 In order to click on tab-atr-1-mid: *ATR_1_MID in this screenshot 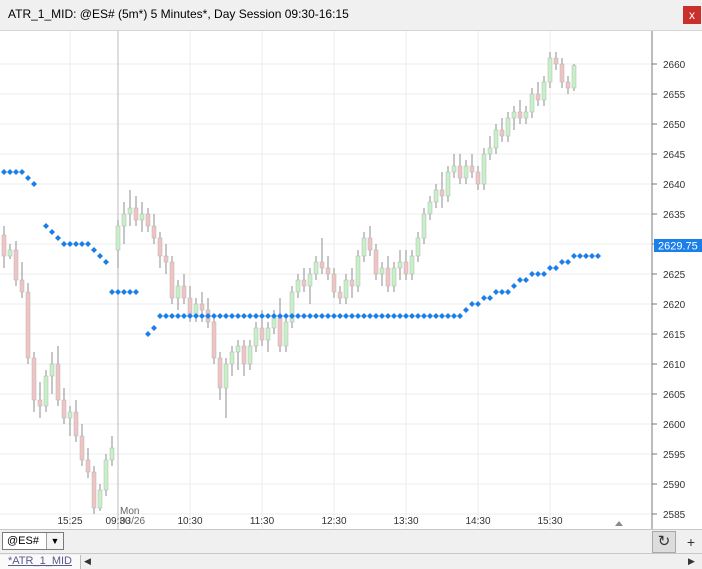, I will do `click(40, 562)`.